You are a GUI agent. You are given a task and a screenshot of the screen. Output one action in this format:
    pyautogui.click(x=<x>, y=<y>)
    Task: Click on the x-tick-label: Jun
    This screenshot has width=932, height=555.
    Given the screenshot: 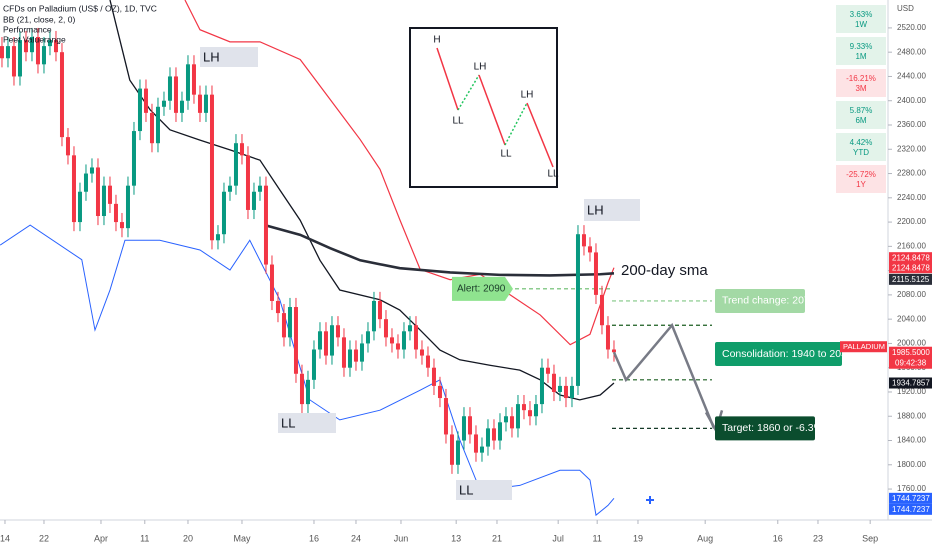 What is the action you would take?
    pyautogui.click(x=401, y=538)
    